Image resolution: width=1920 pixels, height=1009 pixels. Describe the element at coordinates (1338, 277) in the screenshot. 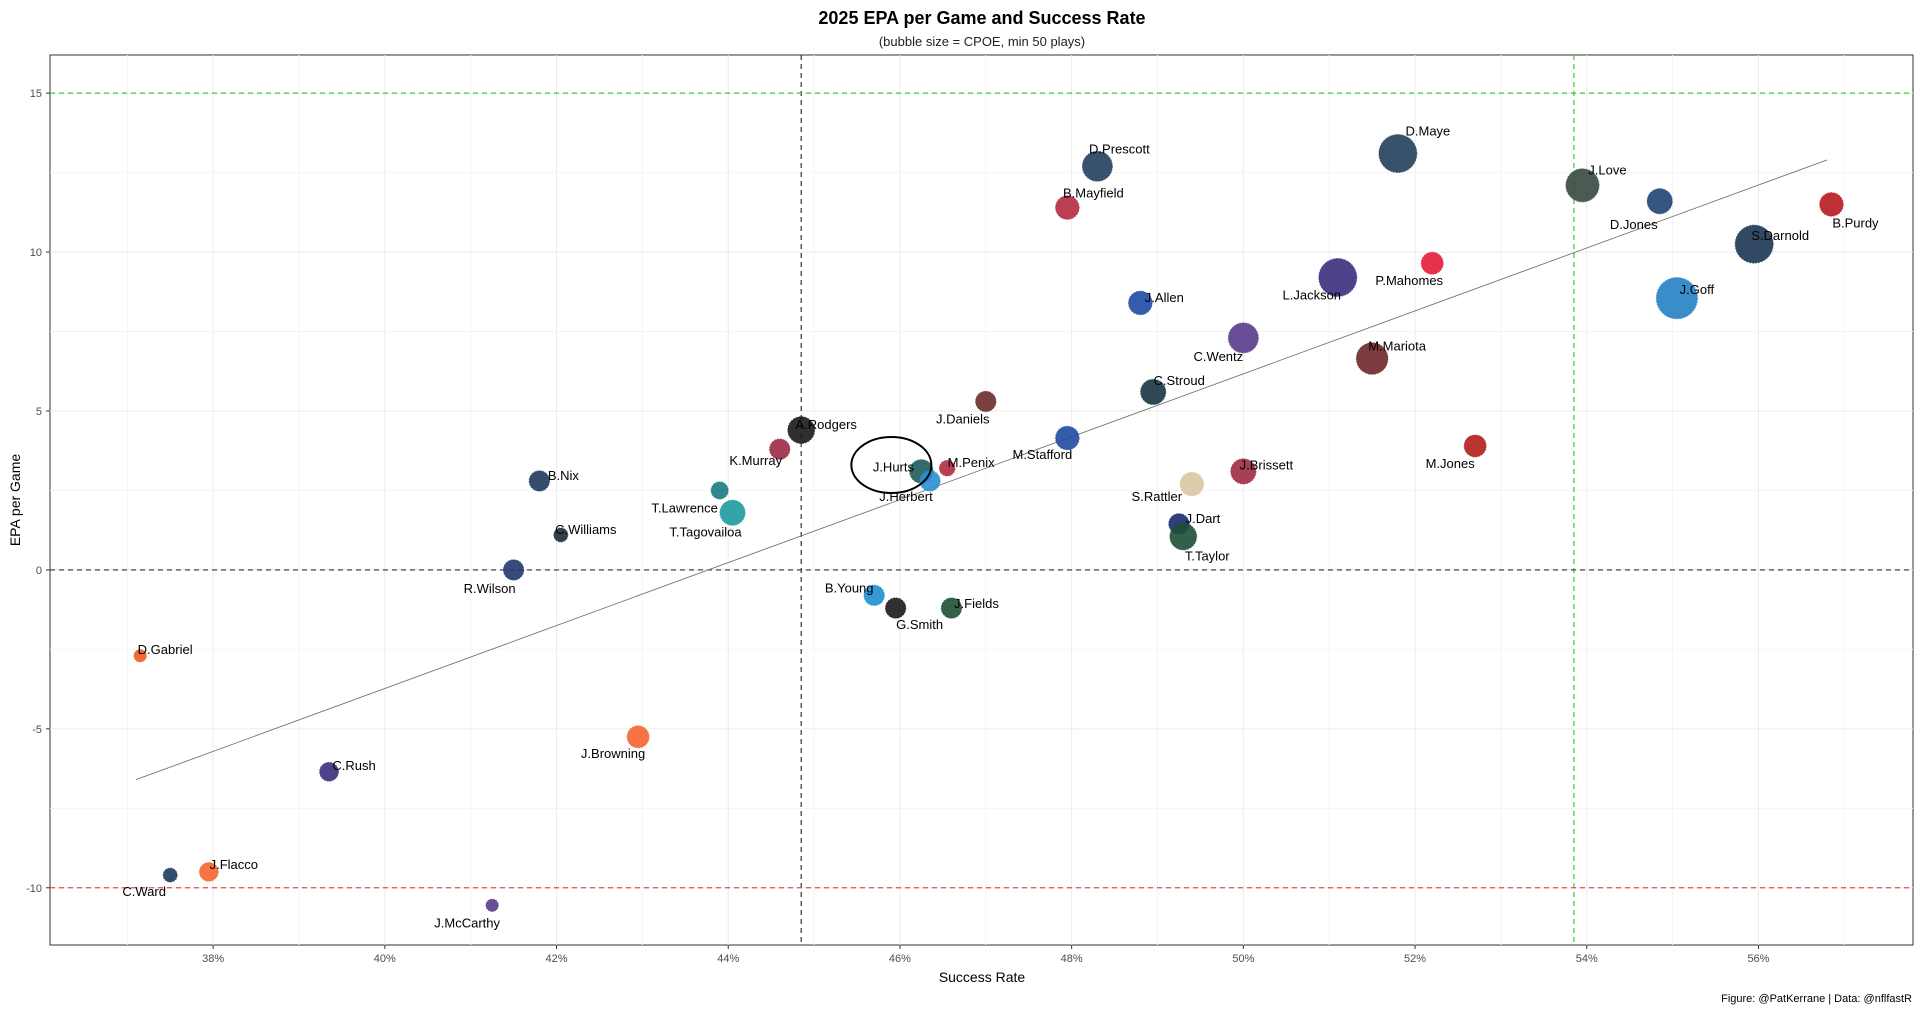

I see `point-l-jackson` at that location.